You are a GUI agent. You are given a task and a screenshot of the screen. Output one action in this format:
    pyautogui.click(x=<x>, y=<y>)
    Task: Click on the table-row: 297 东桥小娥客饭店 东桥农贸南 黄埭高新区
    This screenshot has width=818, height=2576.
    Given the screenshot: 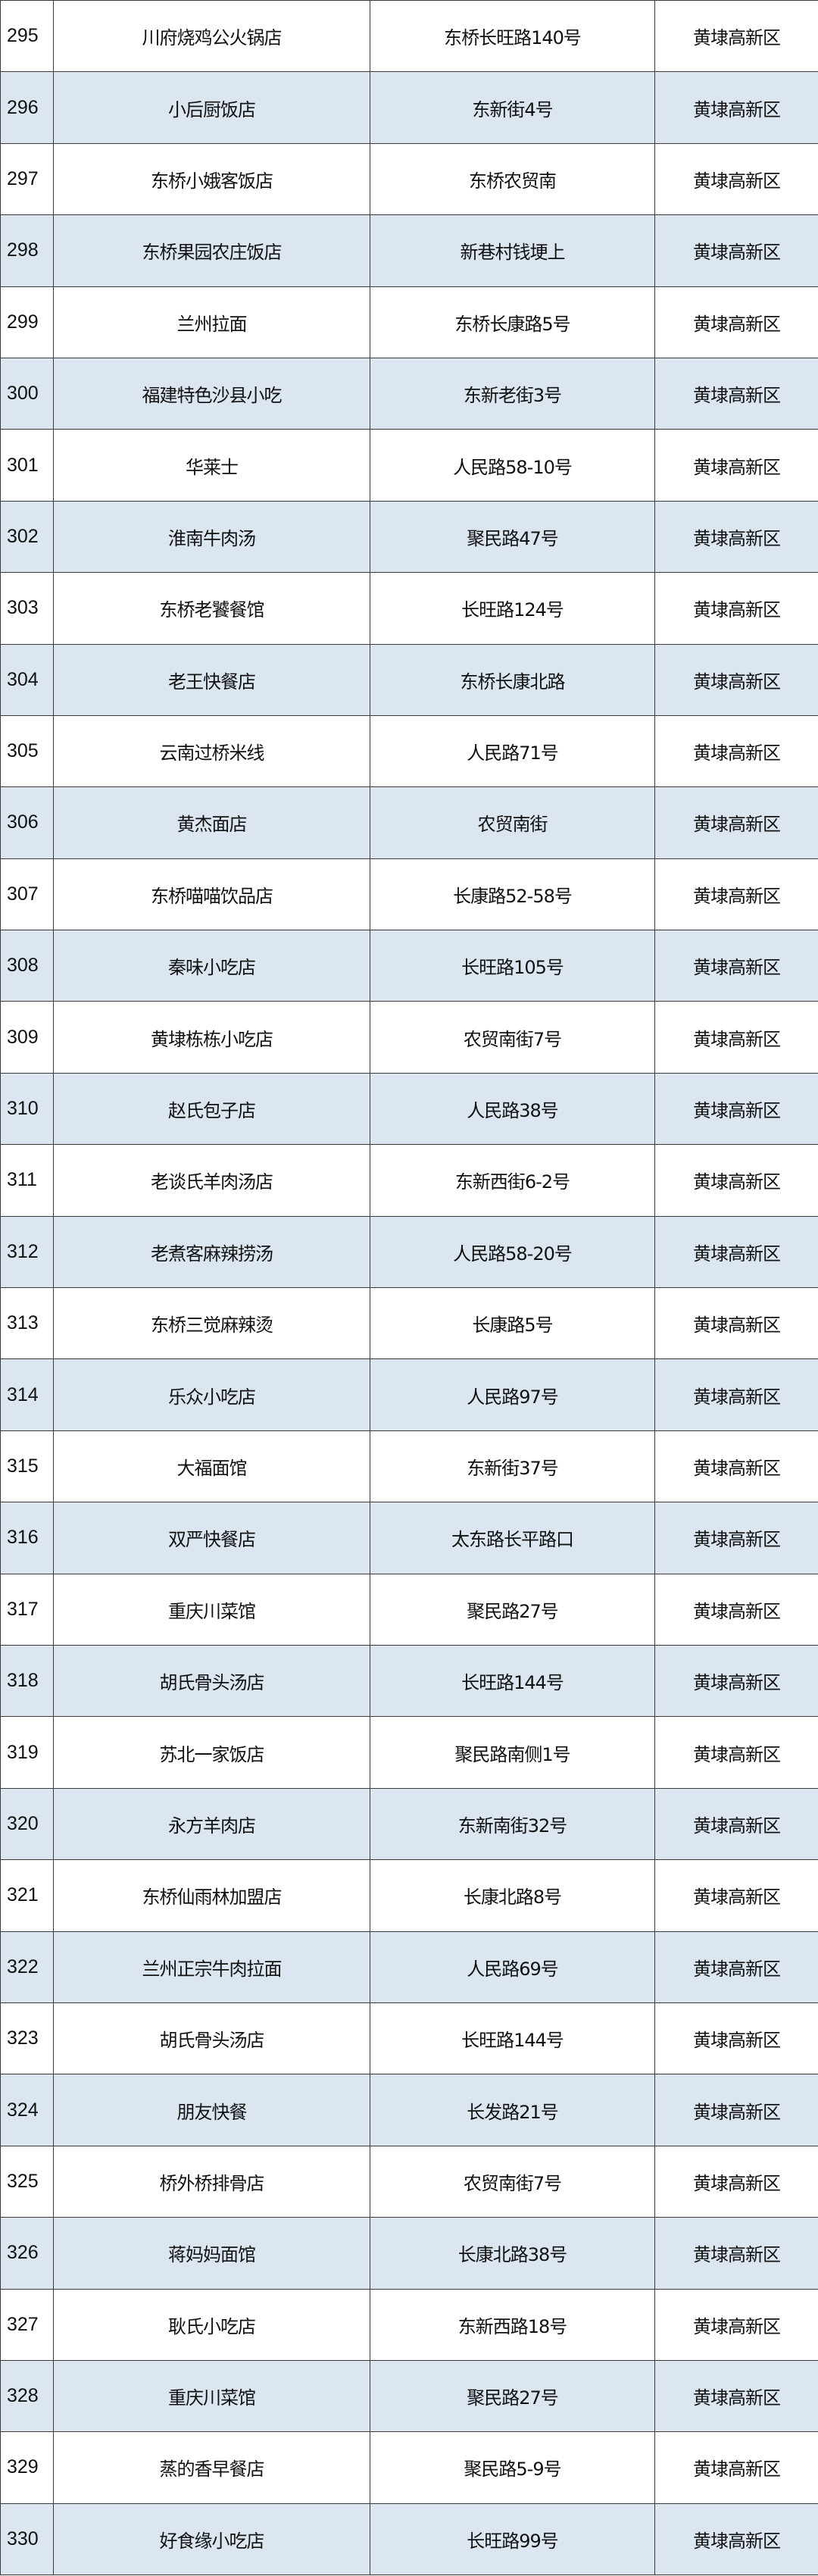 What is the action you would take?
    pyautogui.click(x=409, y=179)
    